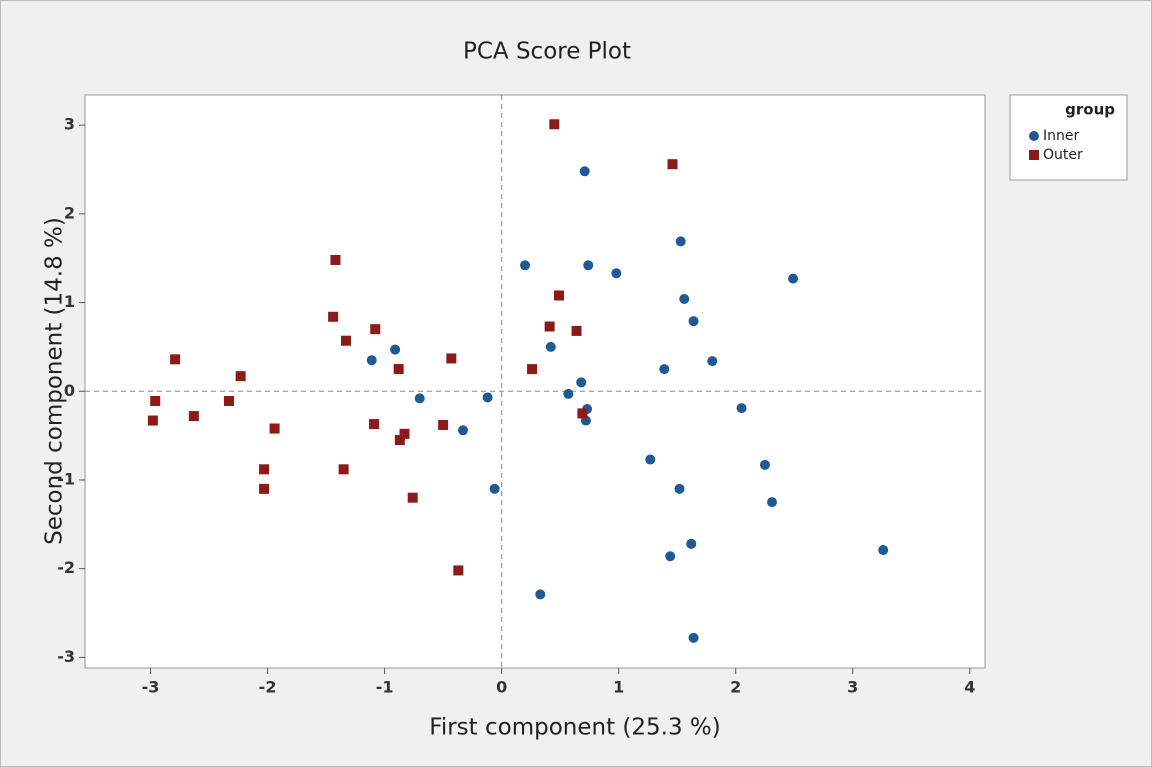 This screenshot has height=767, width=1152. I want to click on y-tick-label: 1, so click(69, 301).